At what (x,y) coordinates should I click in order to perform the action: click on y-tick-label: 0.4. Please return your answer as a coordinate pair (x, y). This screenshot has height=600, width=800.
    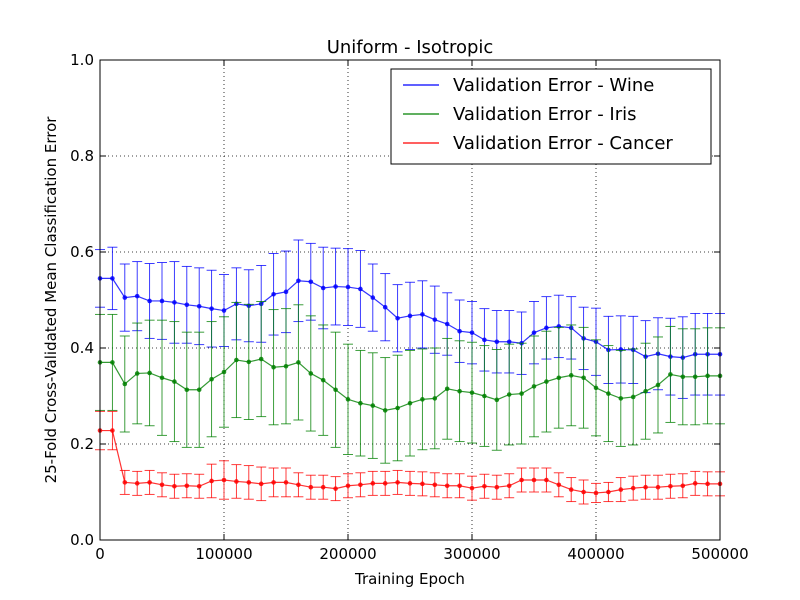
    Looking at the image, I should click on (82, 348).